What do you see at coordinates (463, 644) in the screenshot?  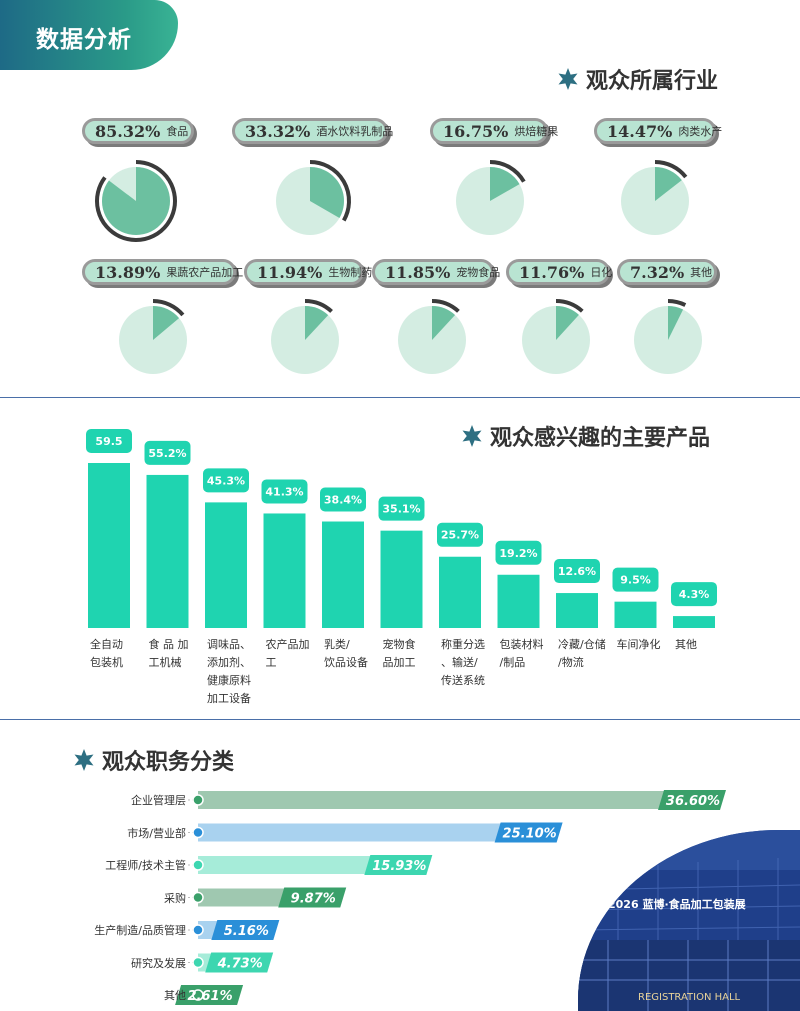 I see `product-category-line: 称重分选` at bounding box center [463, 644].